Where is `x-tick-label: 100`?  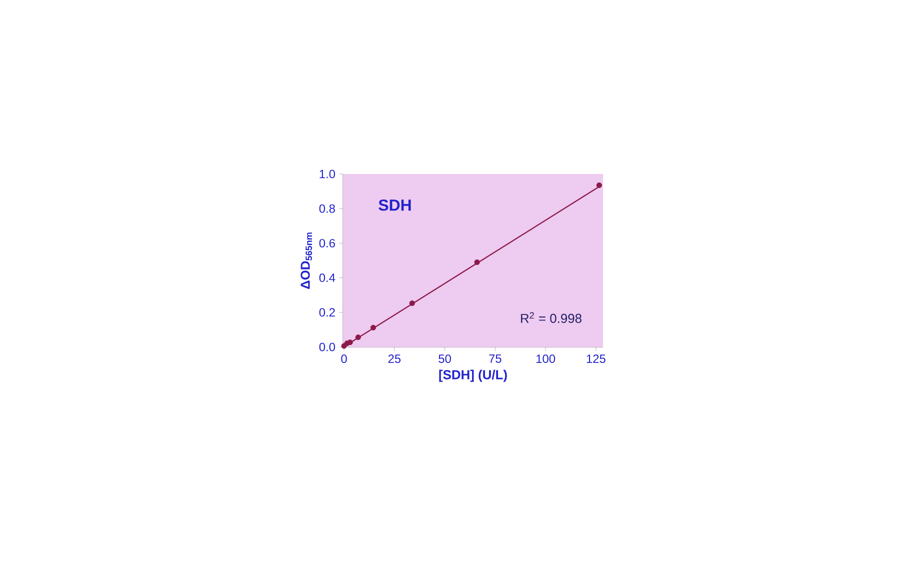
x-tick-label: 100 is located at coordinates (546, 358).